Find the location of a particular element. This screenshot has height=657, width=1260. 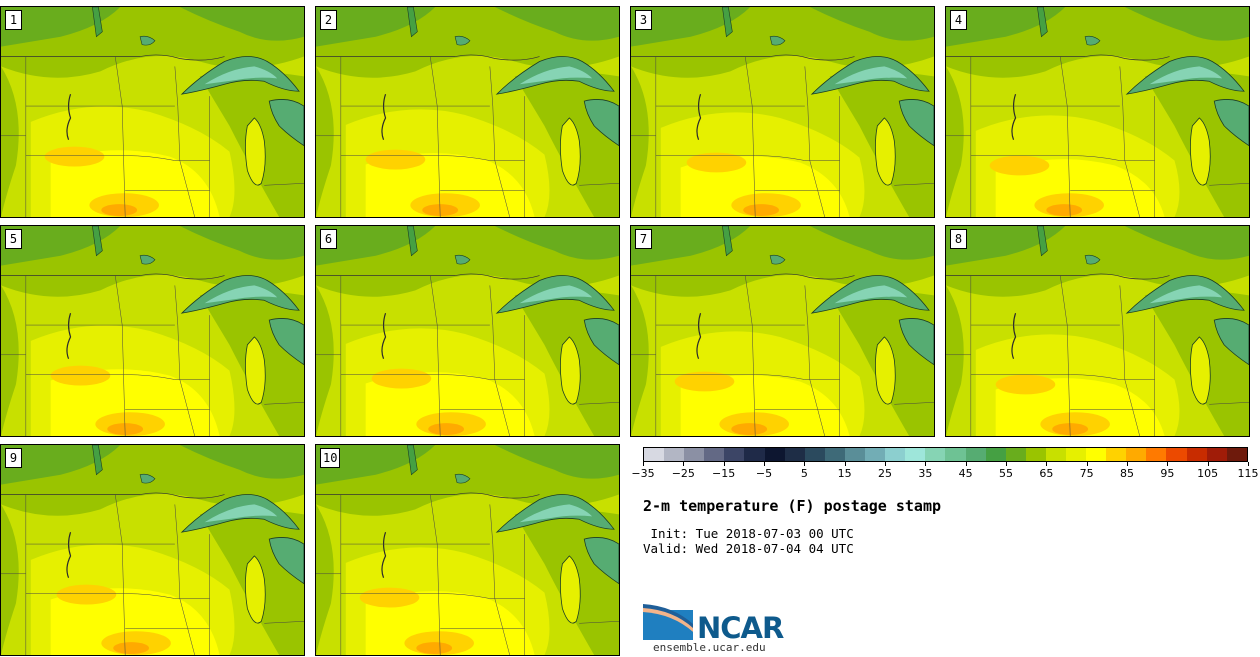

ensemble-member-map: 2 is located at coordinates (467, 112).